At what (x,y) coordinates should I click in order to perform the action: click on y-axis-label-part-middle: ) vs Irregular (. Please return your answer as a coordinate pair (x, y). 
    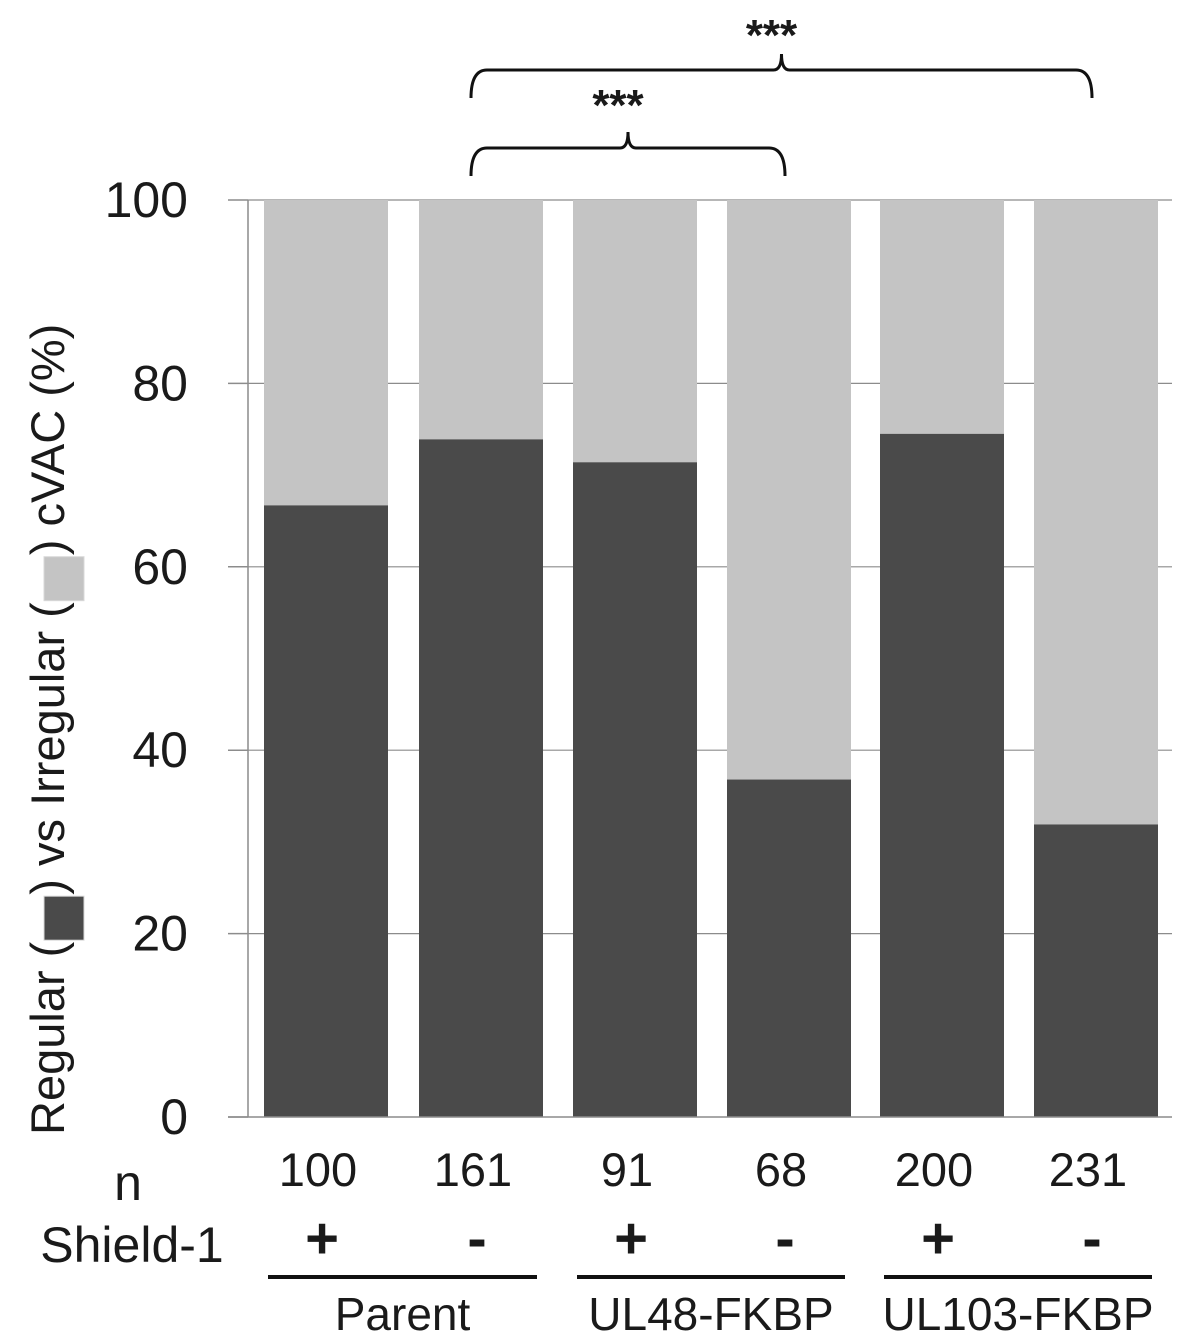
    Looking at the image, I should click on (47, 748).